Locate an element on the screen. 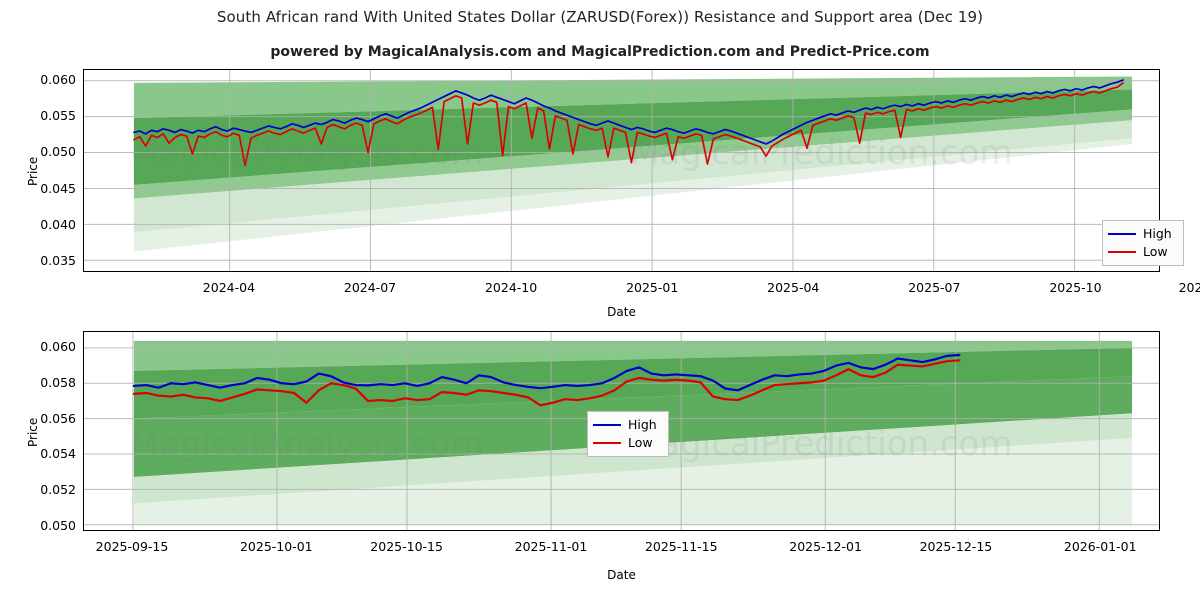 The width and height of the screenshot is (1200, 600). x-tick-label: 2024-07 is located at coordinates (370, 287).